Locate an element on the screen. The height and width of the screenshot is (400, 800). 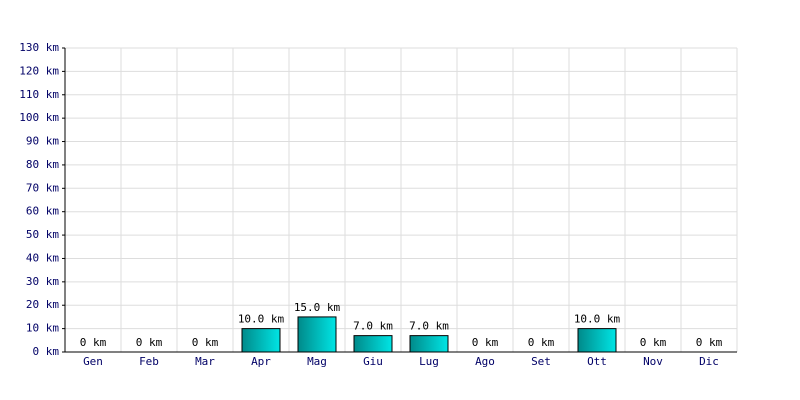
y-tick-label: 100 km is located at coordinates (39, 117).